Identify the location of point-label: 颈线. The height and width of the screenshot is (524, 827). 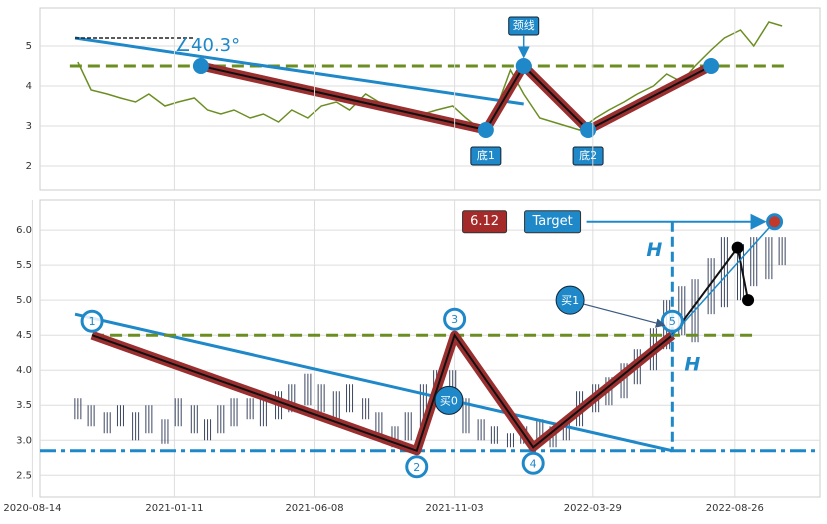
(524, 25).